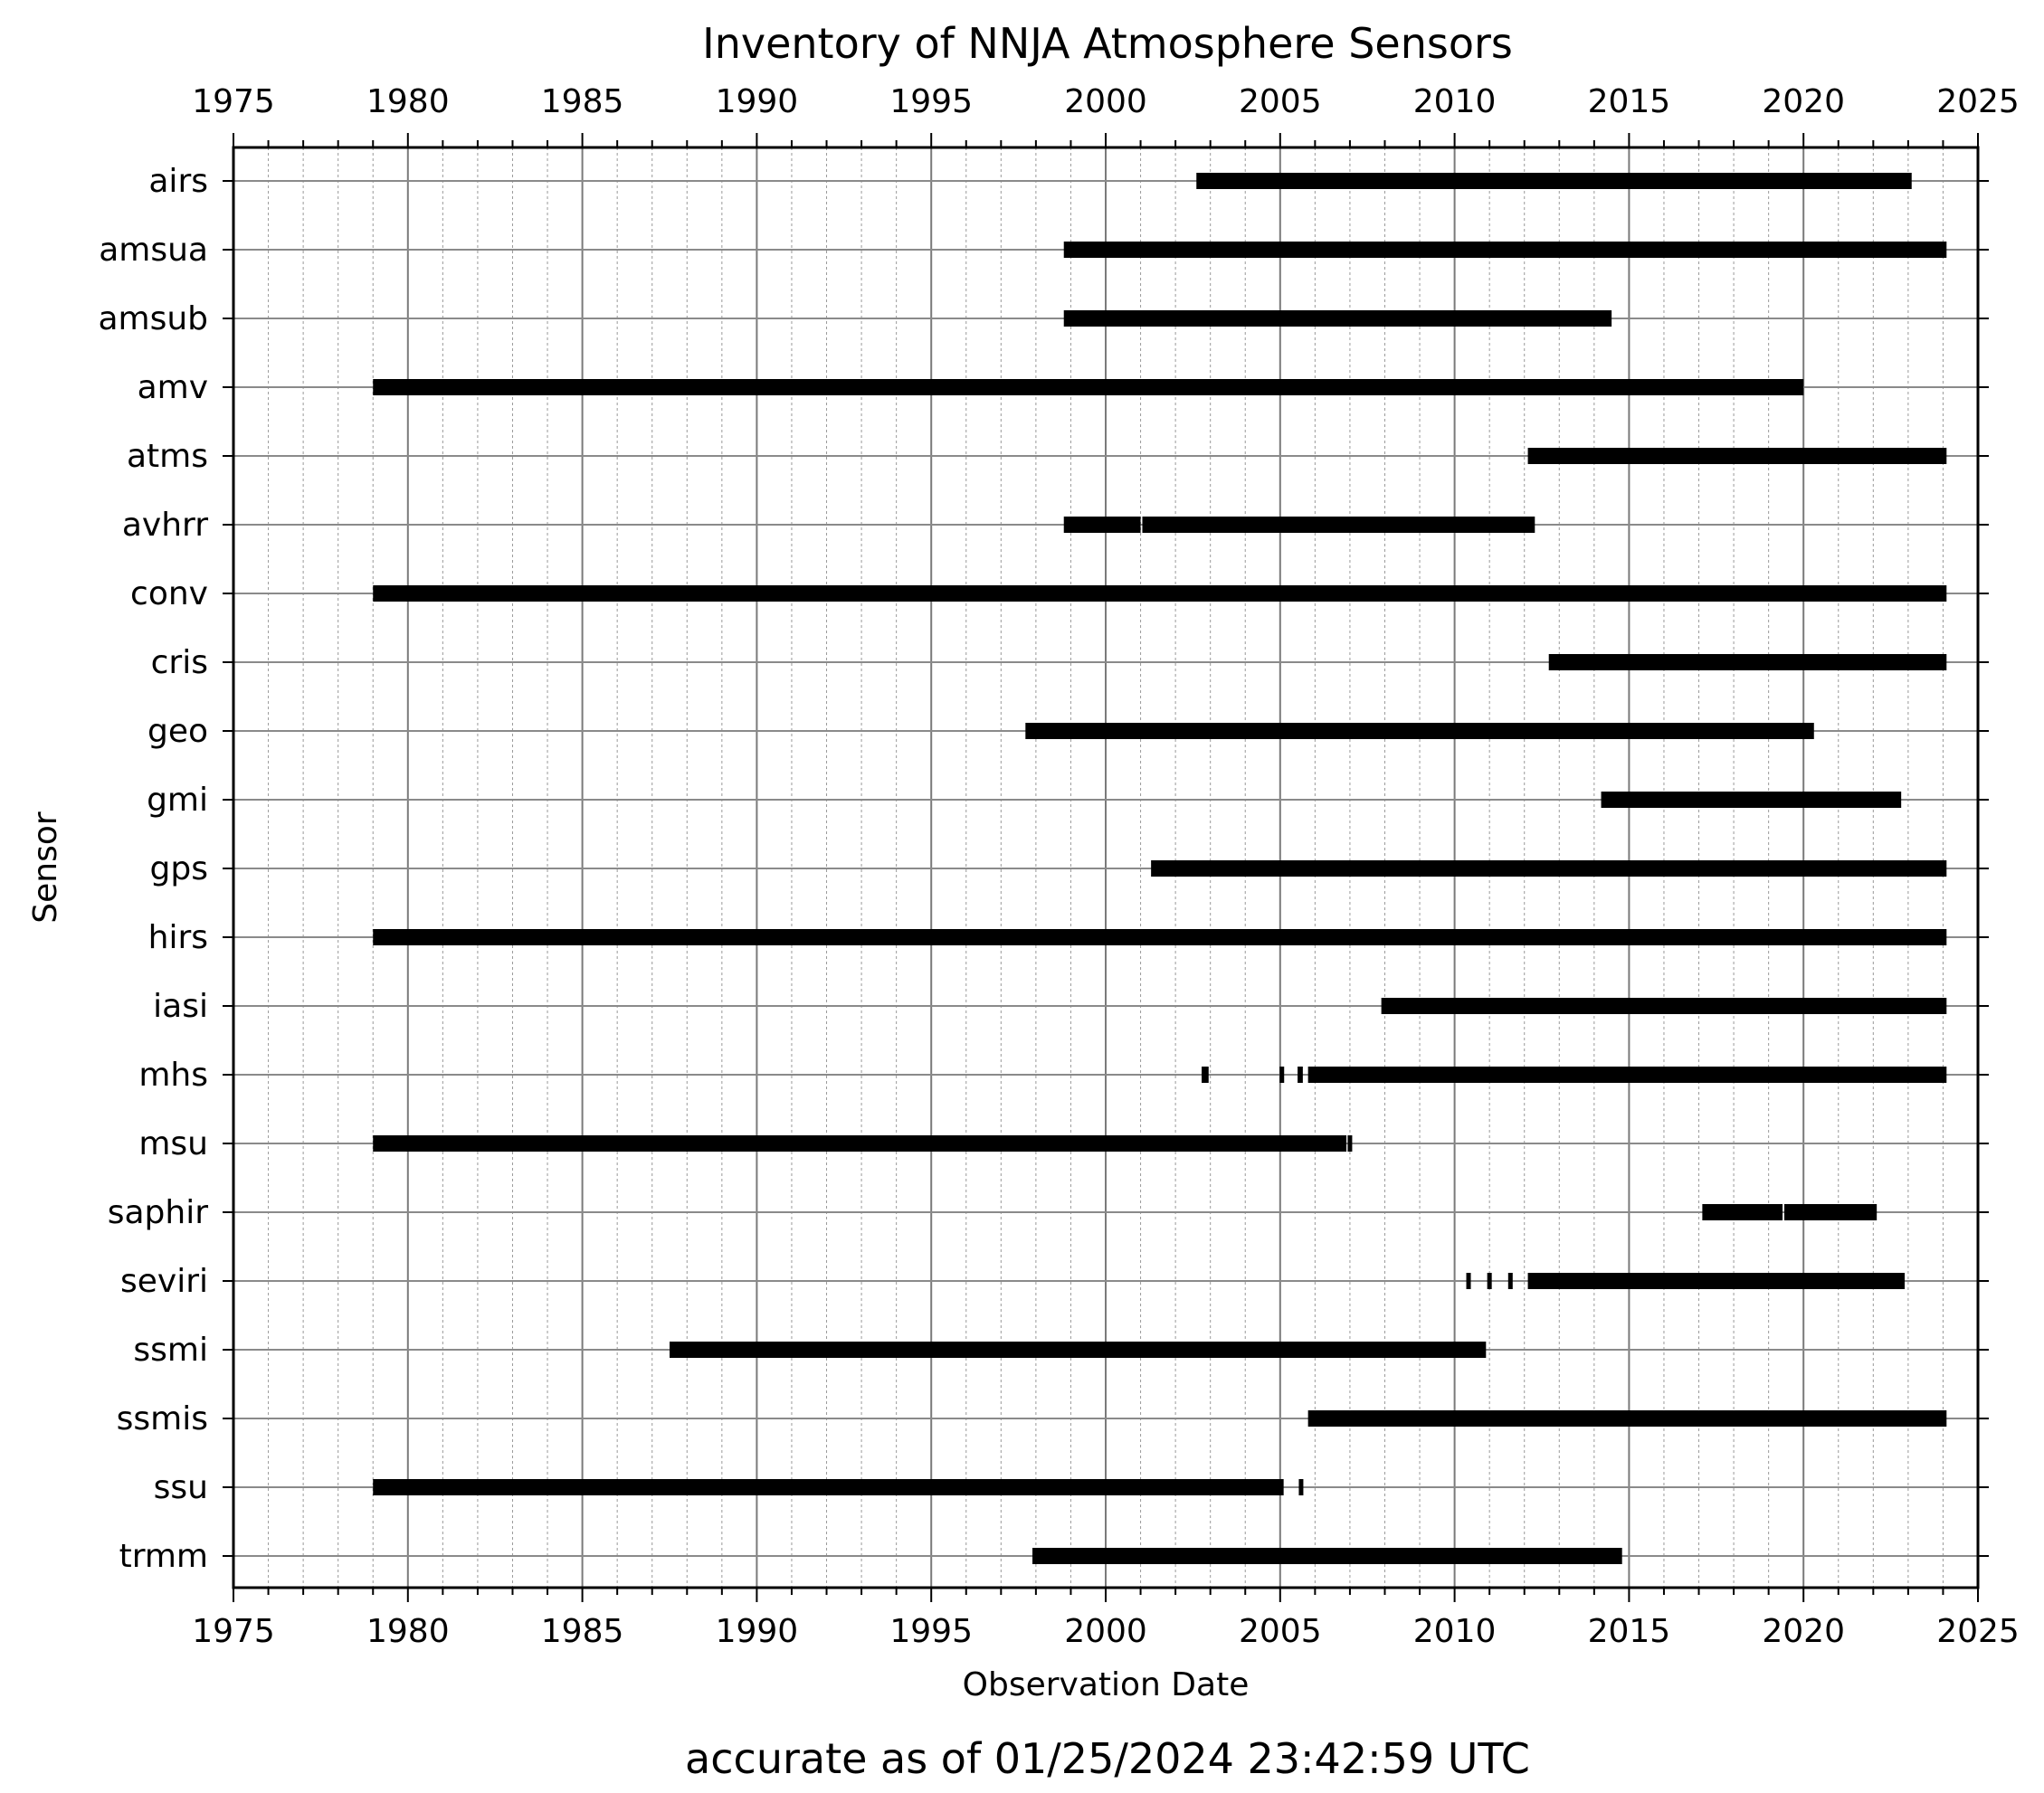 The height and width of the screenshot is (1793, 2044). What do you see at coordinates (1088, 387) in the screenshot?
I see `sensor-bar-amv` at bounding box center [1088, 387].